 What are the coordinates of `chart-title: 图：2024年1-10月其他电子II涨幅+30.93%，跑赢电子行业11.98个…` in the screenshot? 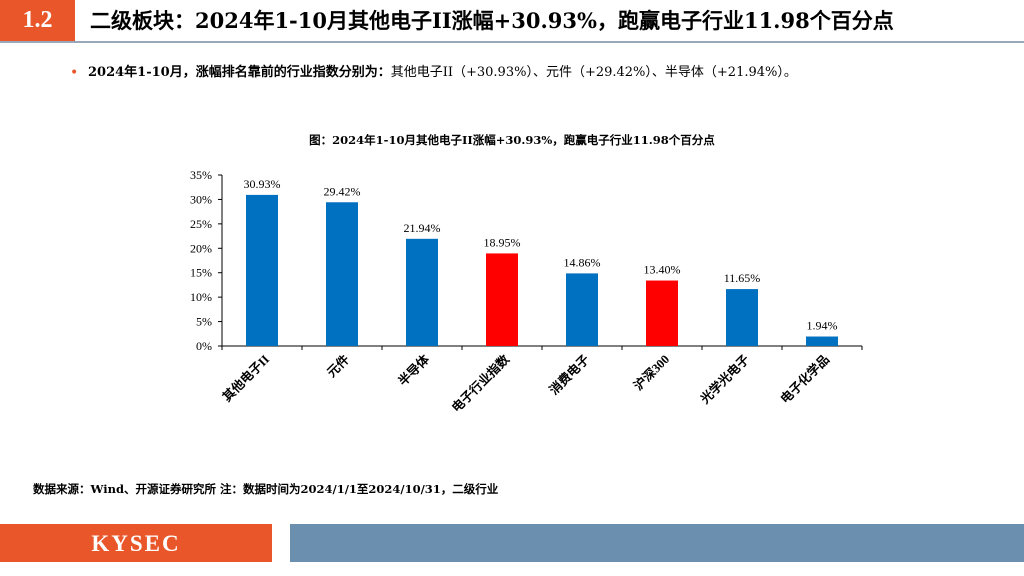 It's located at (512, 140).